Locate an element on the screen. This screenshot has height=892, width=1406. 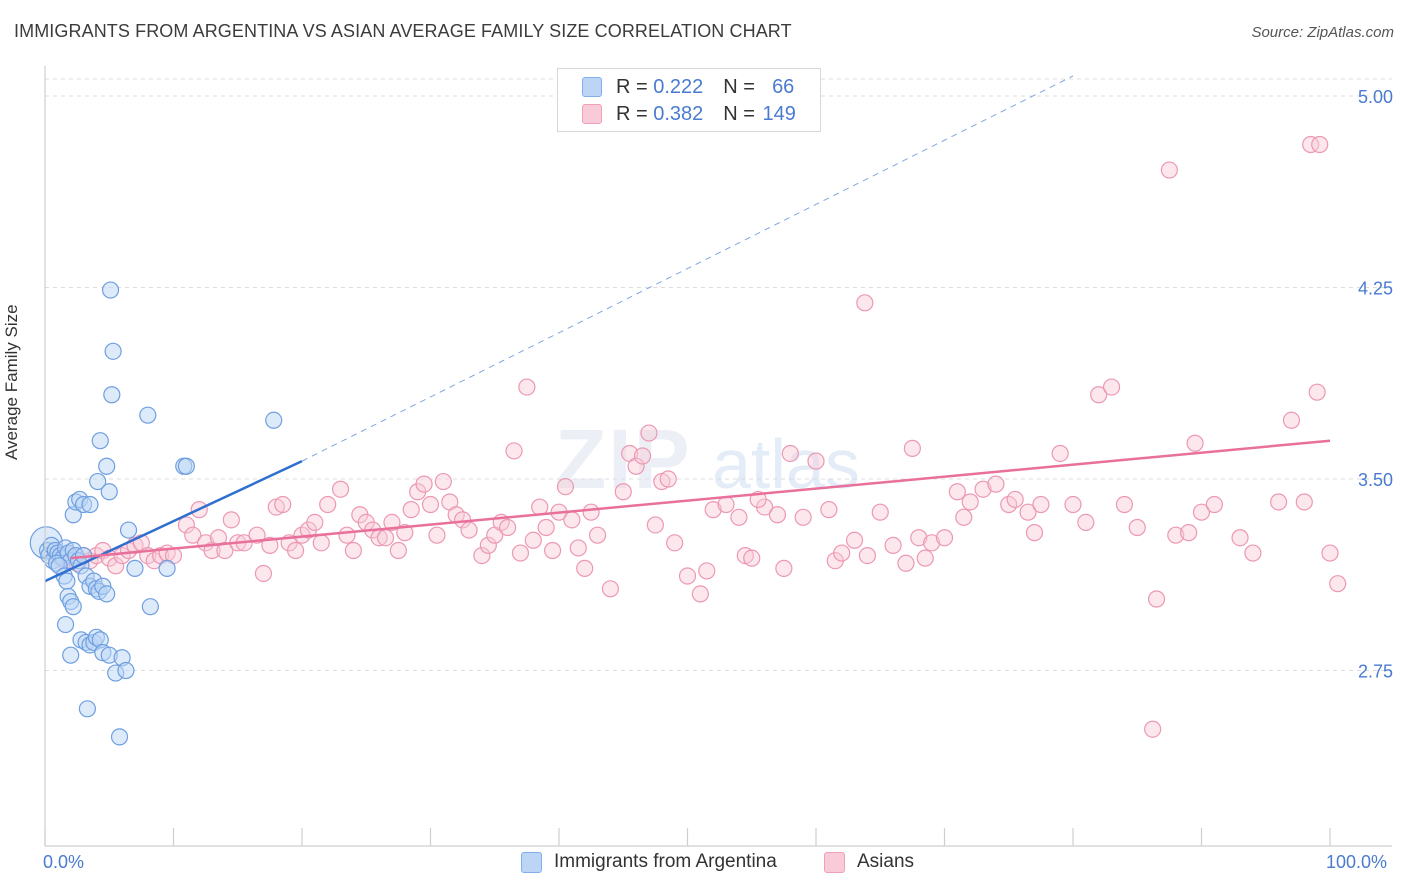
legend-r-label: R = is located at coordinates (632, 86).